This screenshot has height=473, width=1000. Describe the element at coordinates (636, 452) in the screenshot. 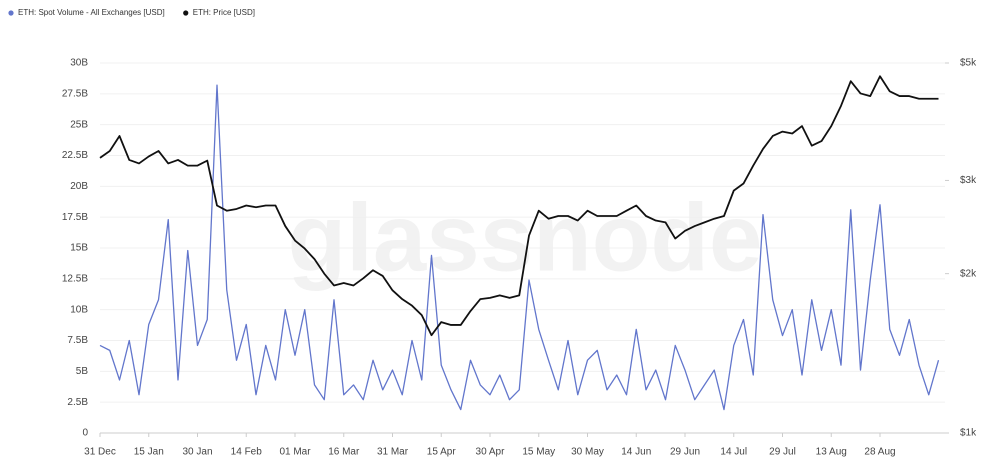

I see `x-tick-label: 14 Jun` at that location.